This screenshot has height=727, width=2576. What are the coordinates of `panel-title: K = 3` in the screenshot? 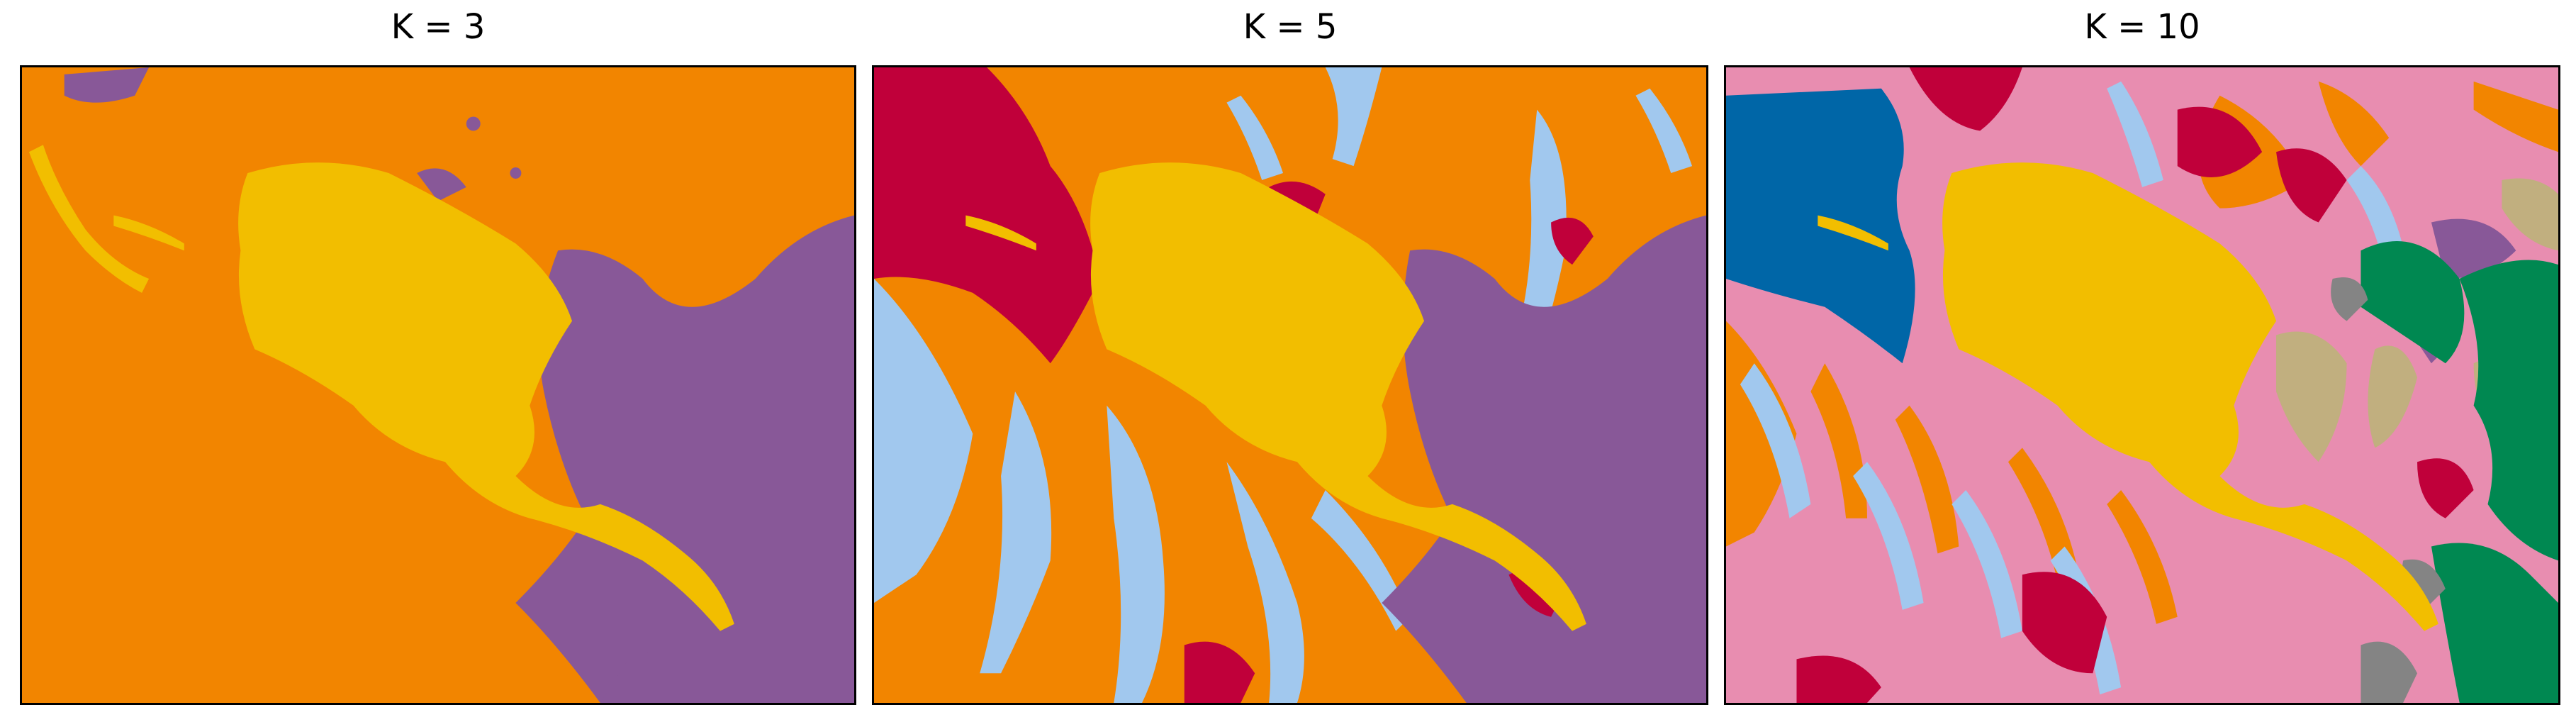 It's located at (439, 27).